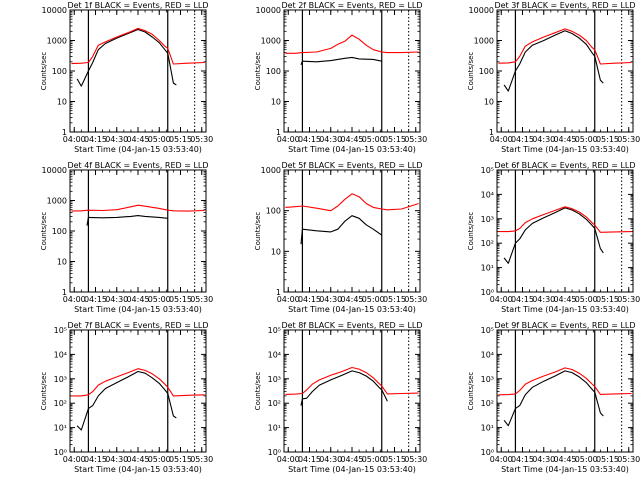  Describe the element at coordinates (137, 325) in the screenshot. I see `chart-title: Det 7f BLACK = Events, RED = LLD` at that location.